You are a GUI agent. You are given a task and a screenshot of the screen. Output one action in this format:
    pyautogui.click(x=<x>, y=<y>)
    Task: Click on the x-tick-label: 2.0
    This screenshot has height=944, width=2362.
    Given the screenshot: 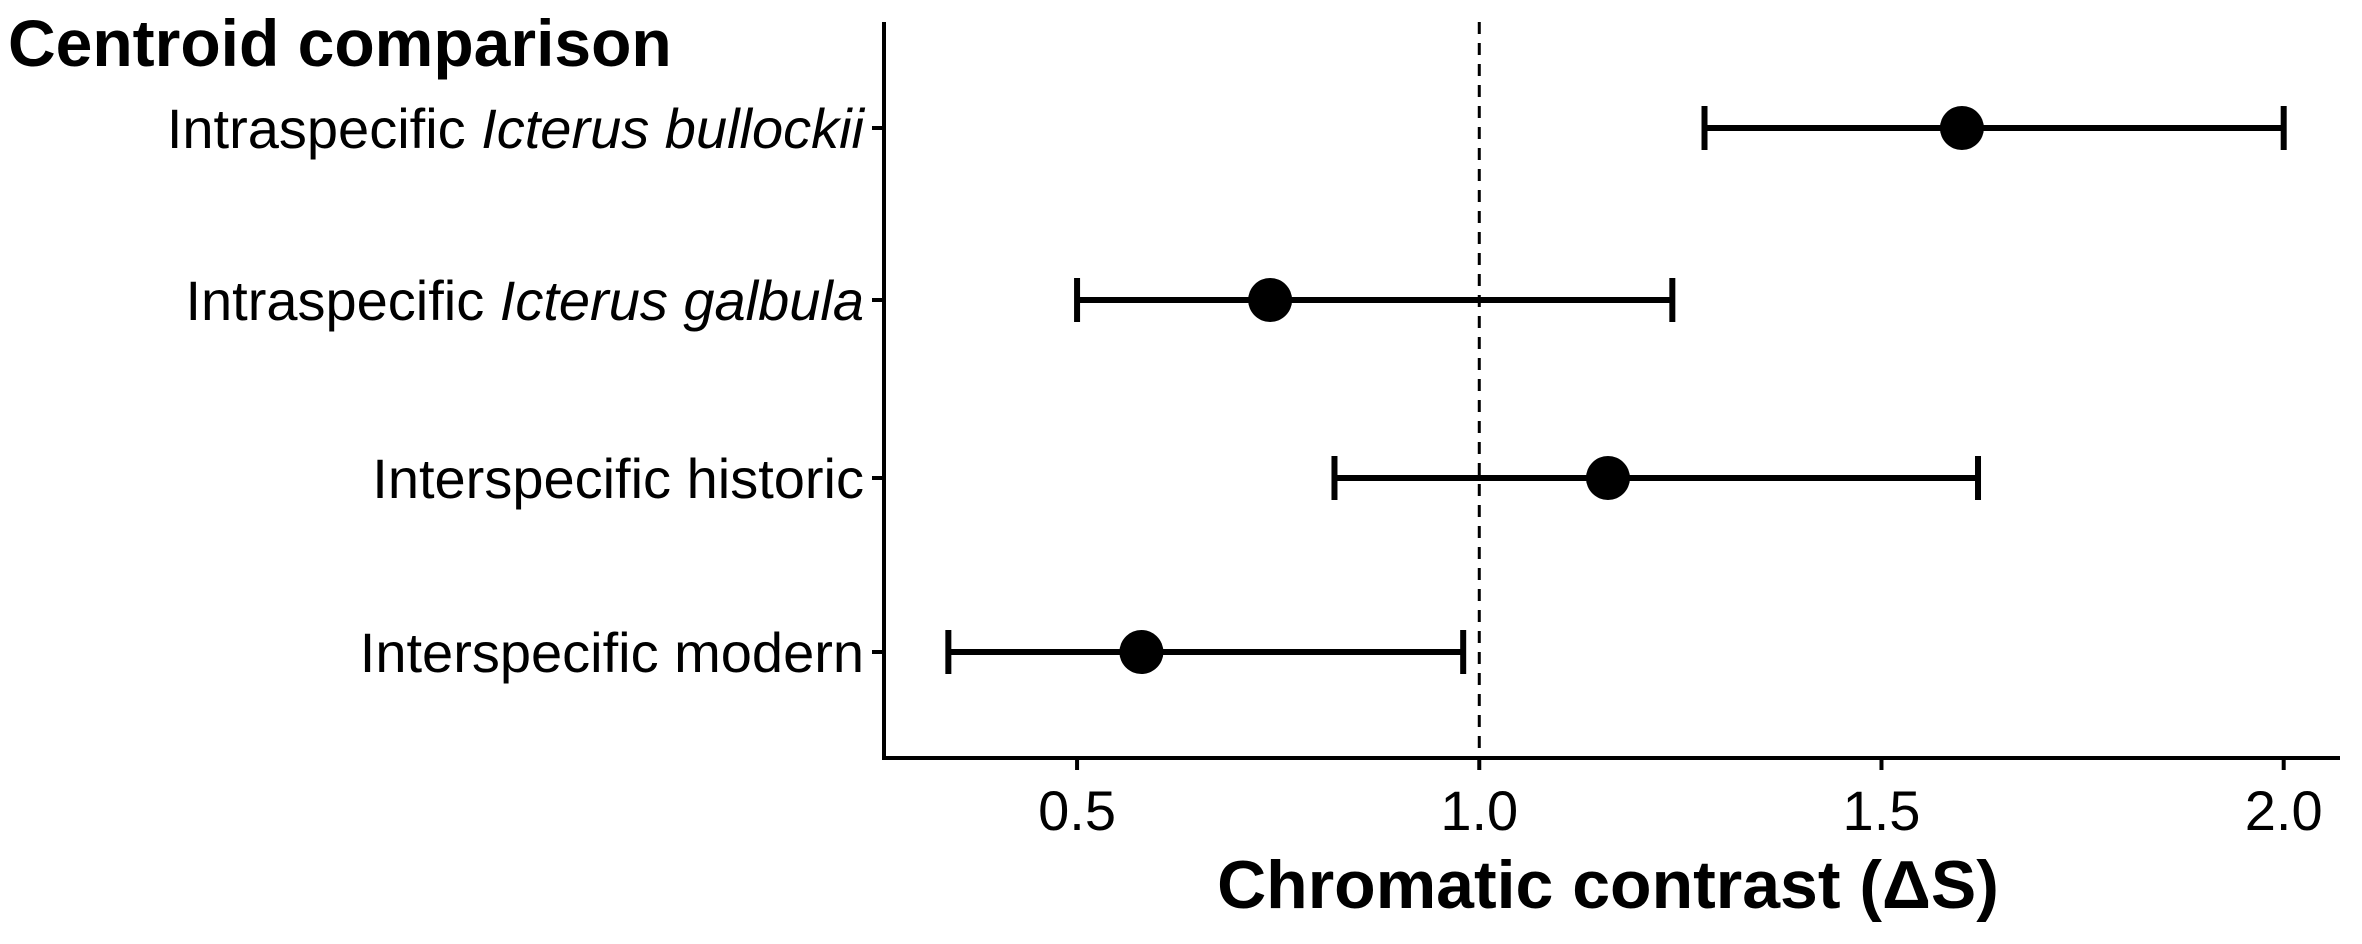 What is the action you would take?
    pyautogui.click(x=2284, y=810)
    